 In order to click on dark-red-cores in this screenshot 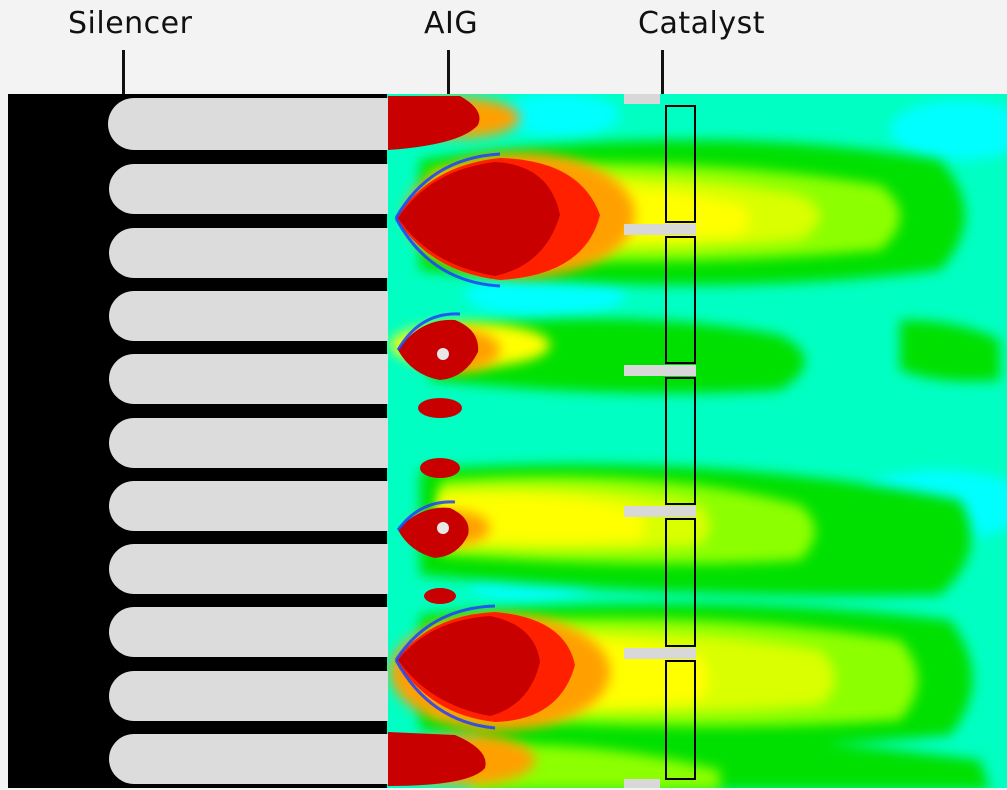, I will do `click(474, 441)`.